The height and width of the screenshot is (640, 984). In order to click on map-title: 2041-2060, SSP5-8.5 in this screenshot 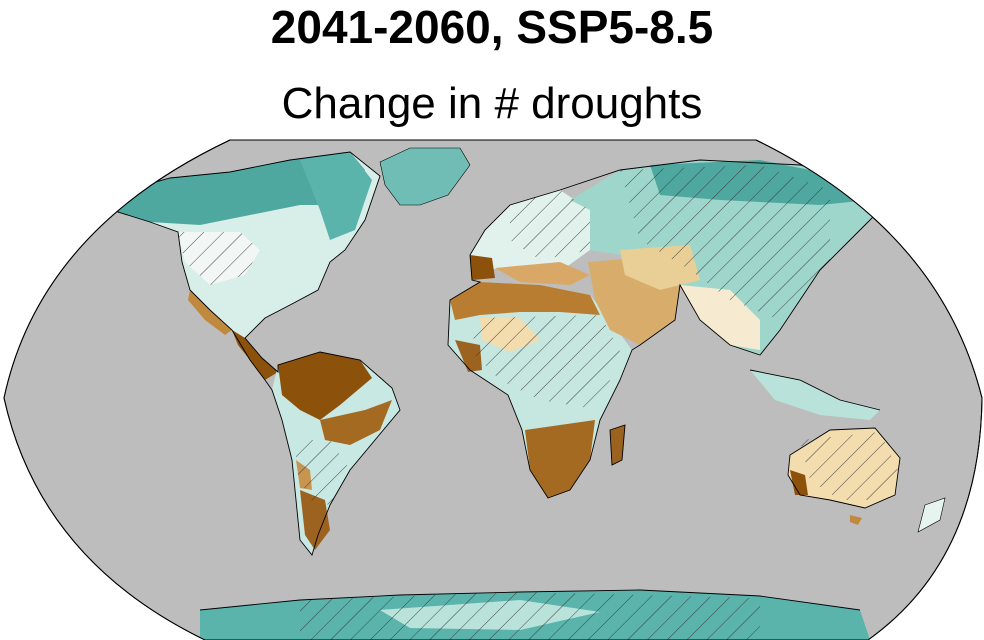, I will do `click(492, 27)`.